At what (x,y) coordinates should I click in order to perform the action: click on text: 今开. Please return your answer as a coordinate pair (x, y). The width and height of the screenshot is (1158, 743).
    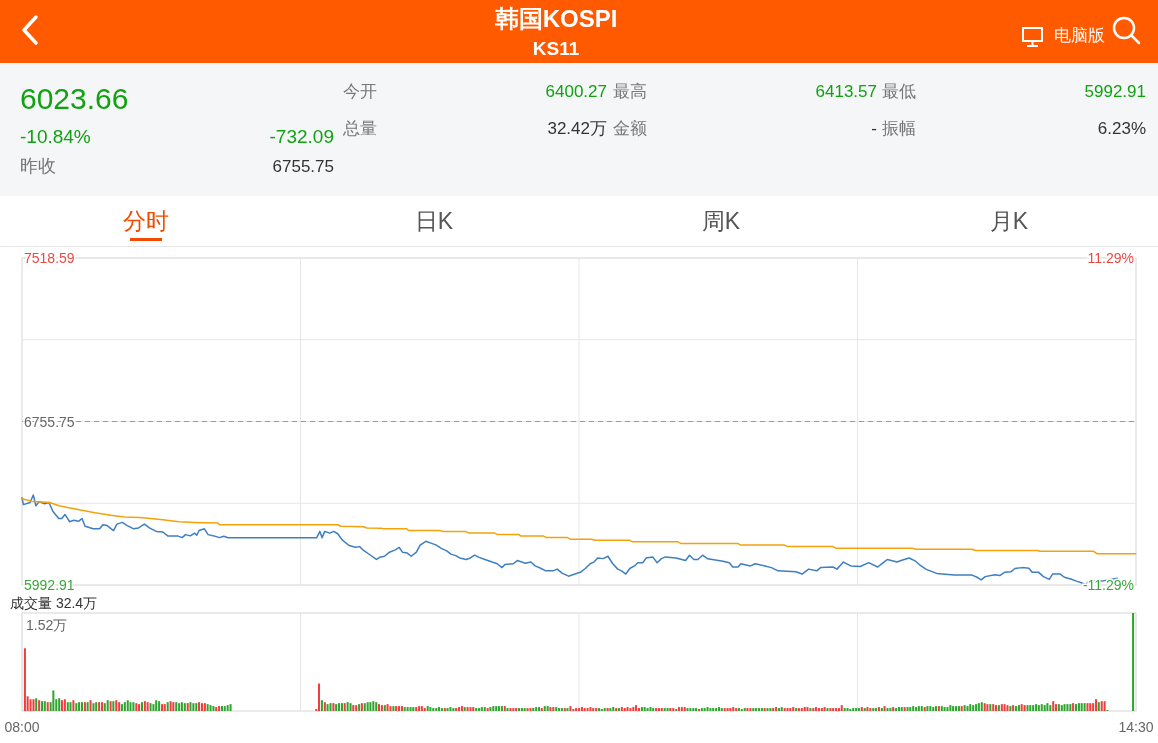
    Looking at the image, I should click on (360, 91).